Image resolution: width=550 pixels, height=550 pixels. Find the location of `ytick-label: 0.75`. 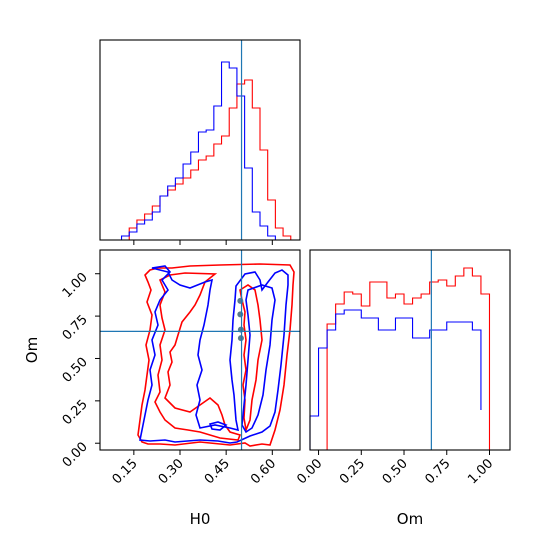

ytick-label: 0.75 is located at coordinates (75, 327).